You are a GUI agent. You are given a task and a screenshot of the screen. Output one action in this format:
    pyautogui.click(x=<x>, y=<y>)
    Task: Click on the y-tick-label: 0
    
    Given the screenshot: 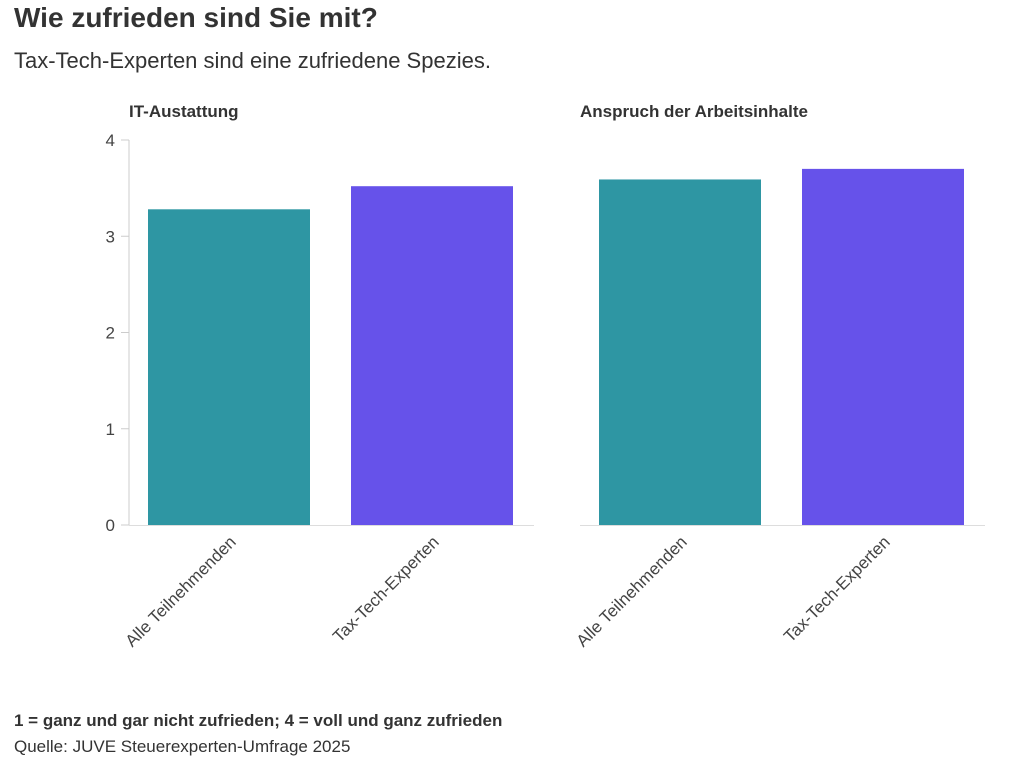 What is the action you would take?
    pyautogui.click(x=110, y=525)
    